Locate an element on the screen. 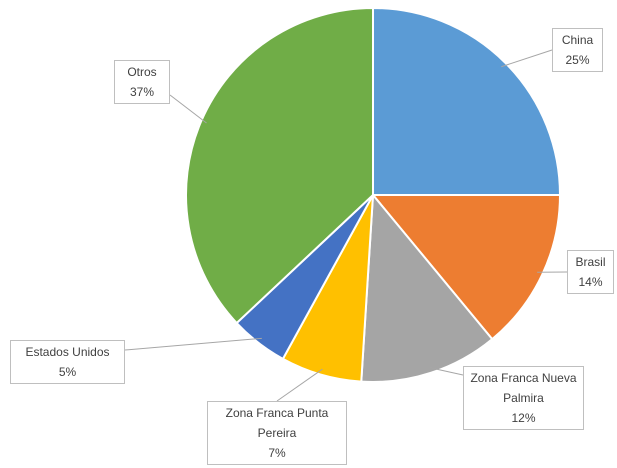 Image resolution: width=617 pixels, height=468 pixels. data-label: Otros 37% is located at coordinates (142, 82).